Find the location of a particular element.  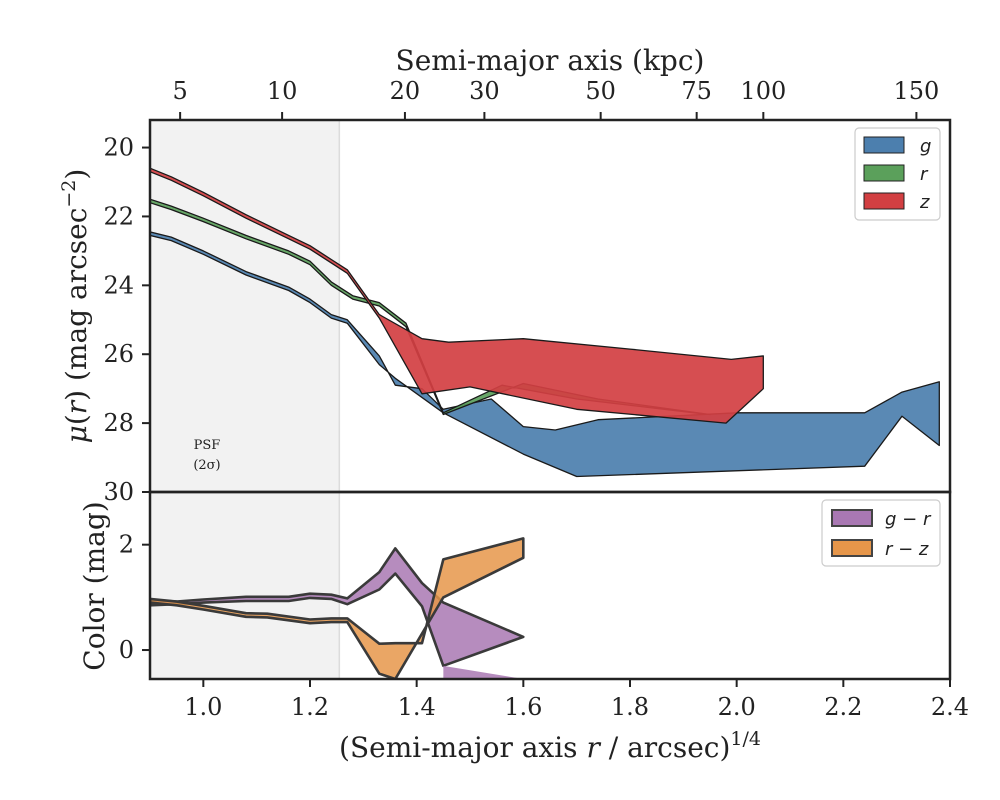

top-y-tick-label: 20 is located at coordinates (118, 148).